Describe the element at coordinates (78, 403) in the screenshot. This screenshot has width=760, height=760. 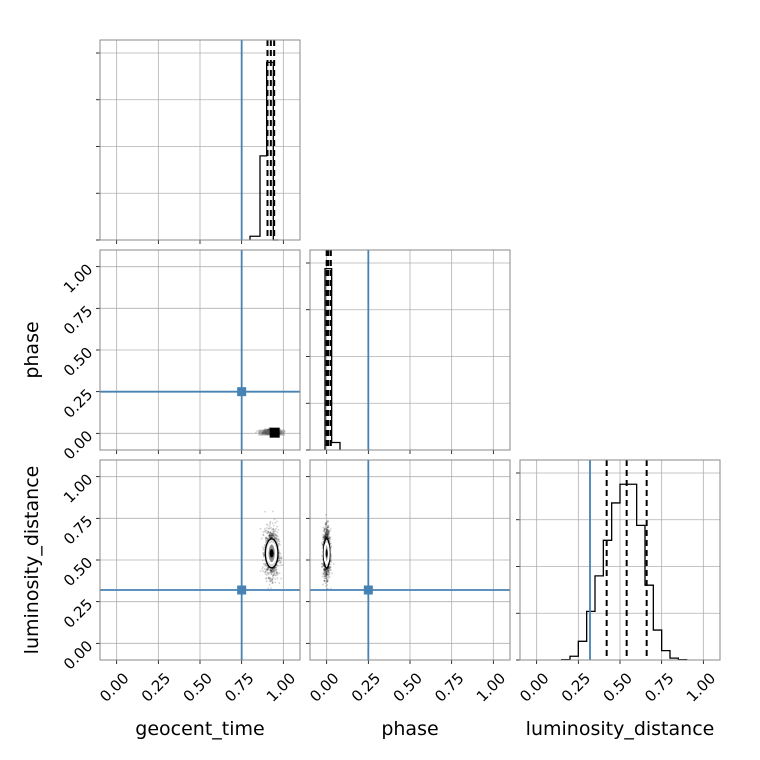
I see `y-tick-label: 0.25` at that location.